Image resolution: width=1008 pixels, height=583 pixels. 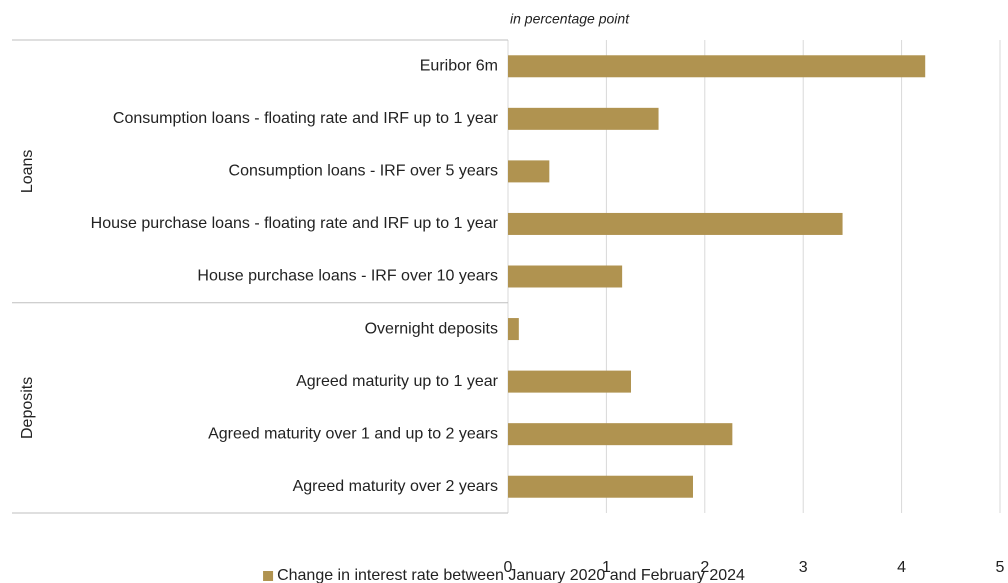 I want to click on x-tick-label: 0, so click(x=508, y=567).